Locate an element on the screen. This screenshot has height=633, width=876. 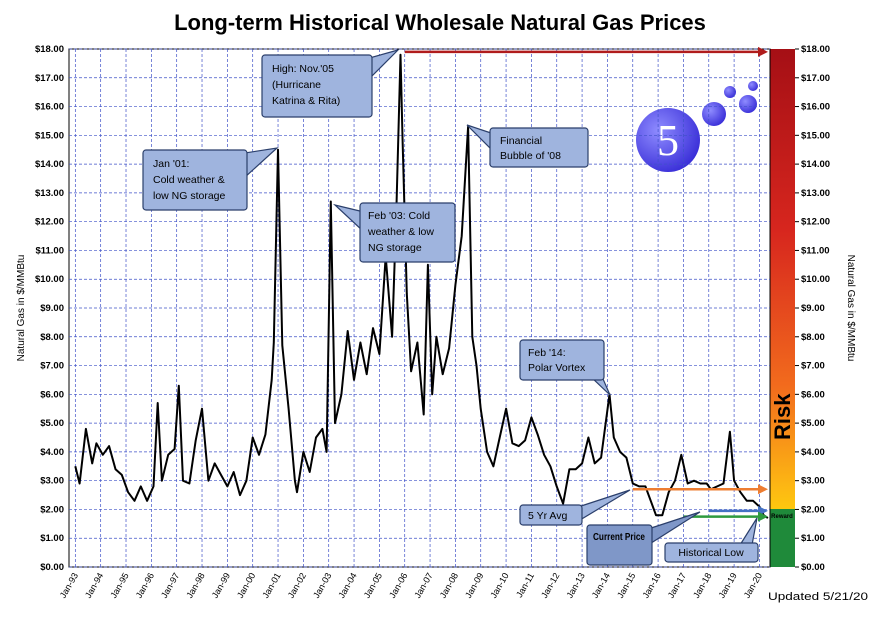
x-tick-label: Jan-05 is located at coordinates (373, 585).